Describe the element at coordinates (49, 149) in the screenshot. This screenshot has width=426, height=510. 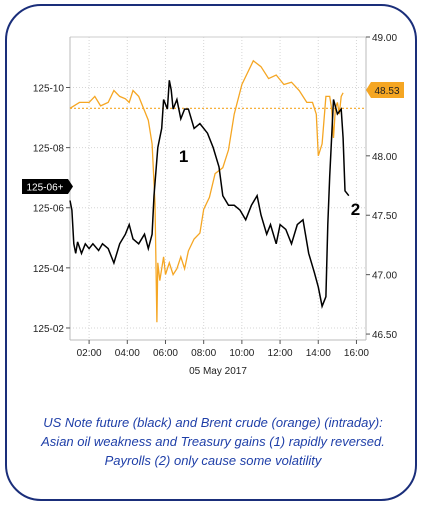
I see `left-tick-label: 125-08` at that location.